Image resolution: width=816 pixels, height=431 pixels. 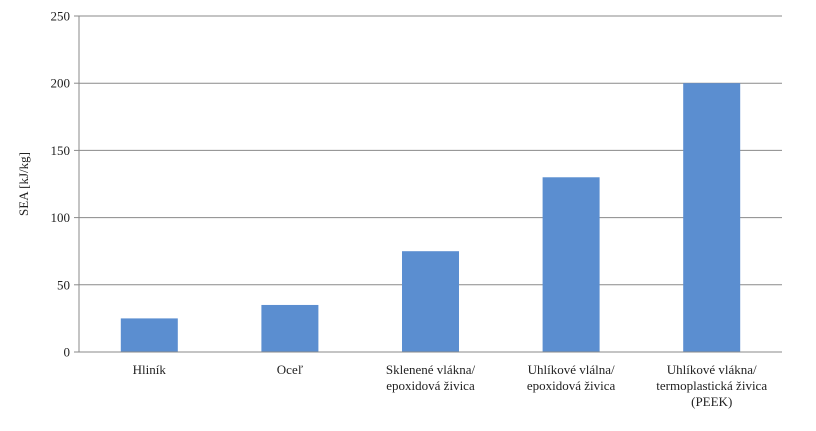 I want to click on y-tick-label: 250, so click(x=61, y=16).